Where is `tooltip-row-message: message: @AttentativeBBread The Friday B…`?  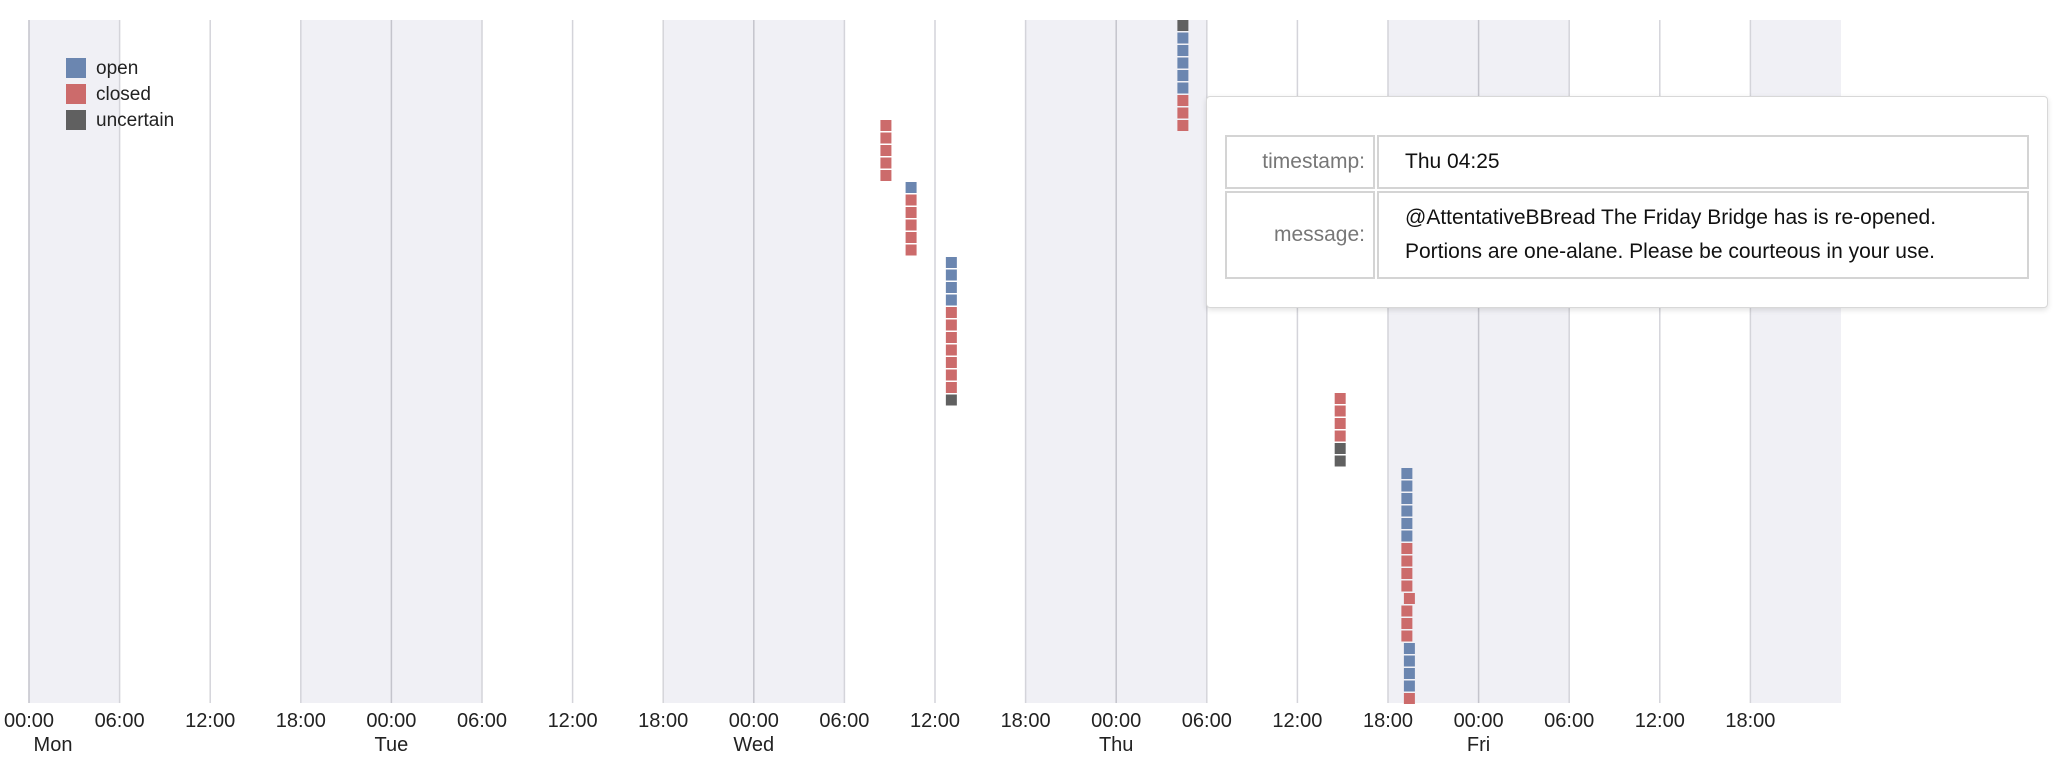 tooltip-row-message: message: @AttentativeBBread The Friday B… is located at coordinates (1627, 235).